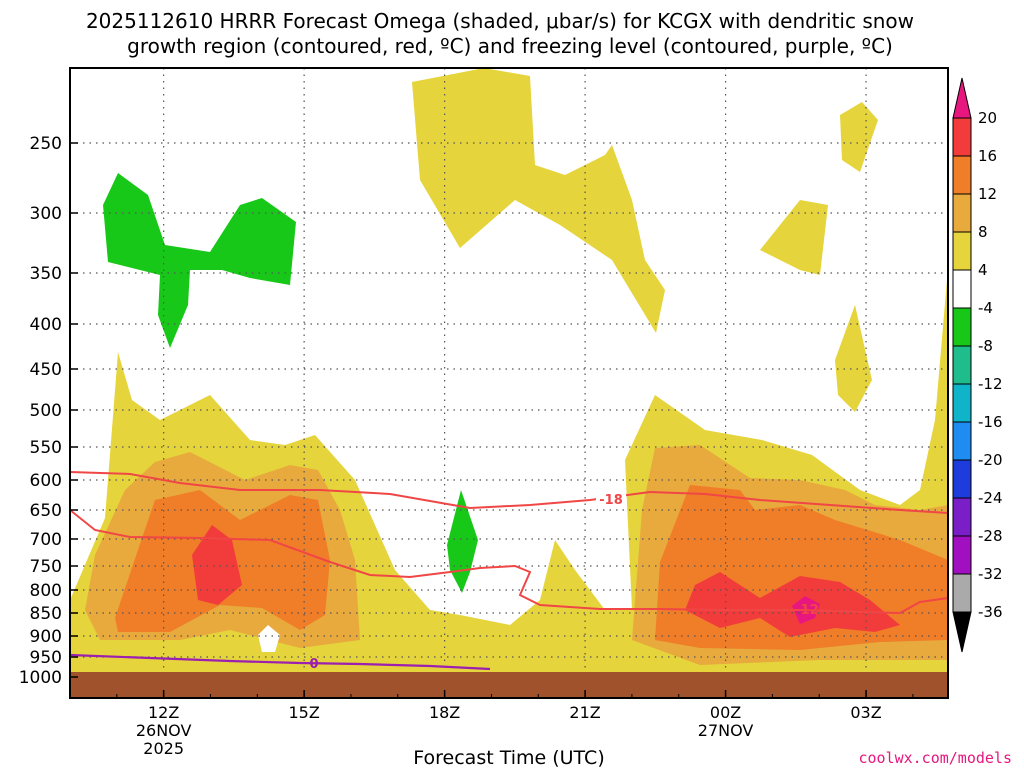  I want to click on colorbar-label-8: 8, so click(983, 232).